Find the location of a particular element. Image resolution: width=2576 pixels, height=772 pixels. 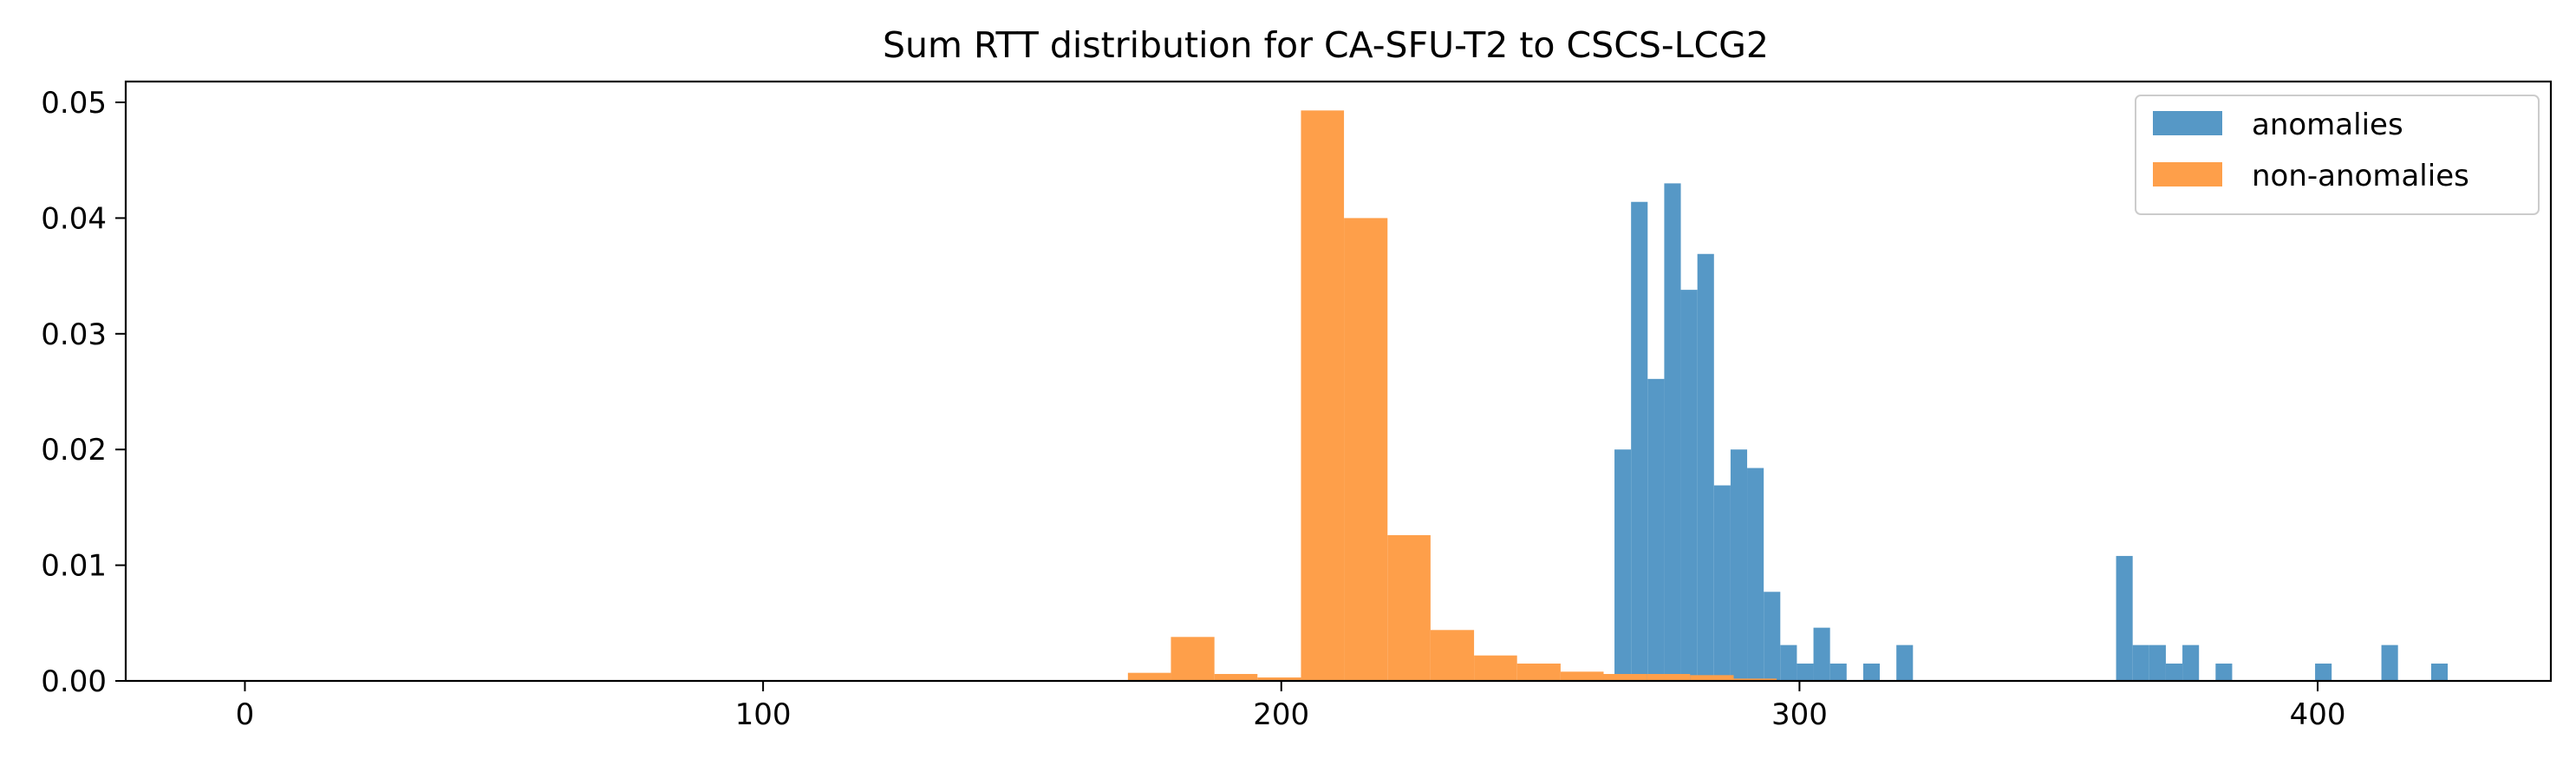

x-tick-label: 200 is located at coordinates (1281, 714).